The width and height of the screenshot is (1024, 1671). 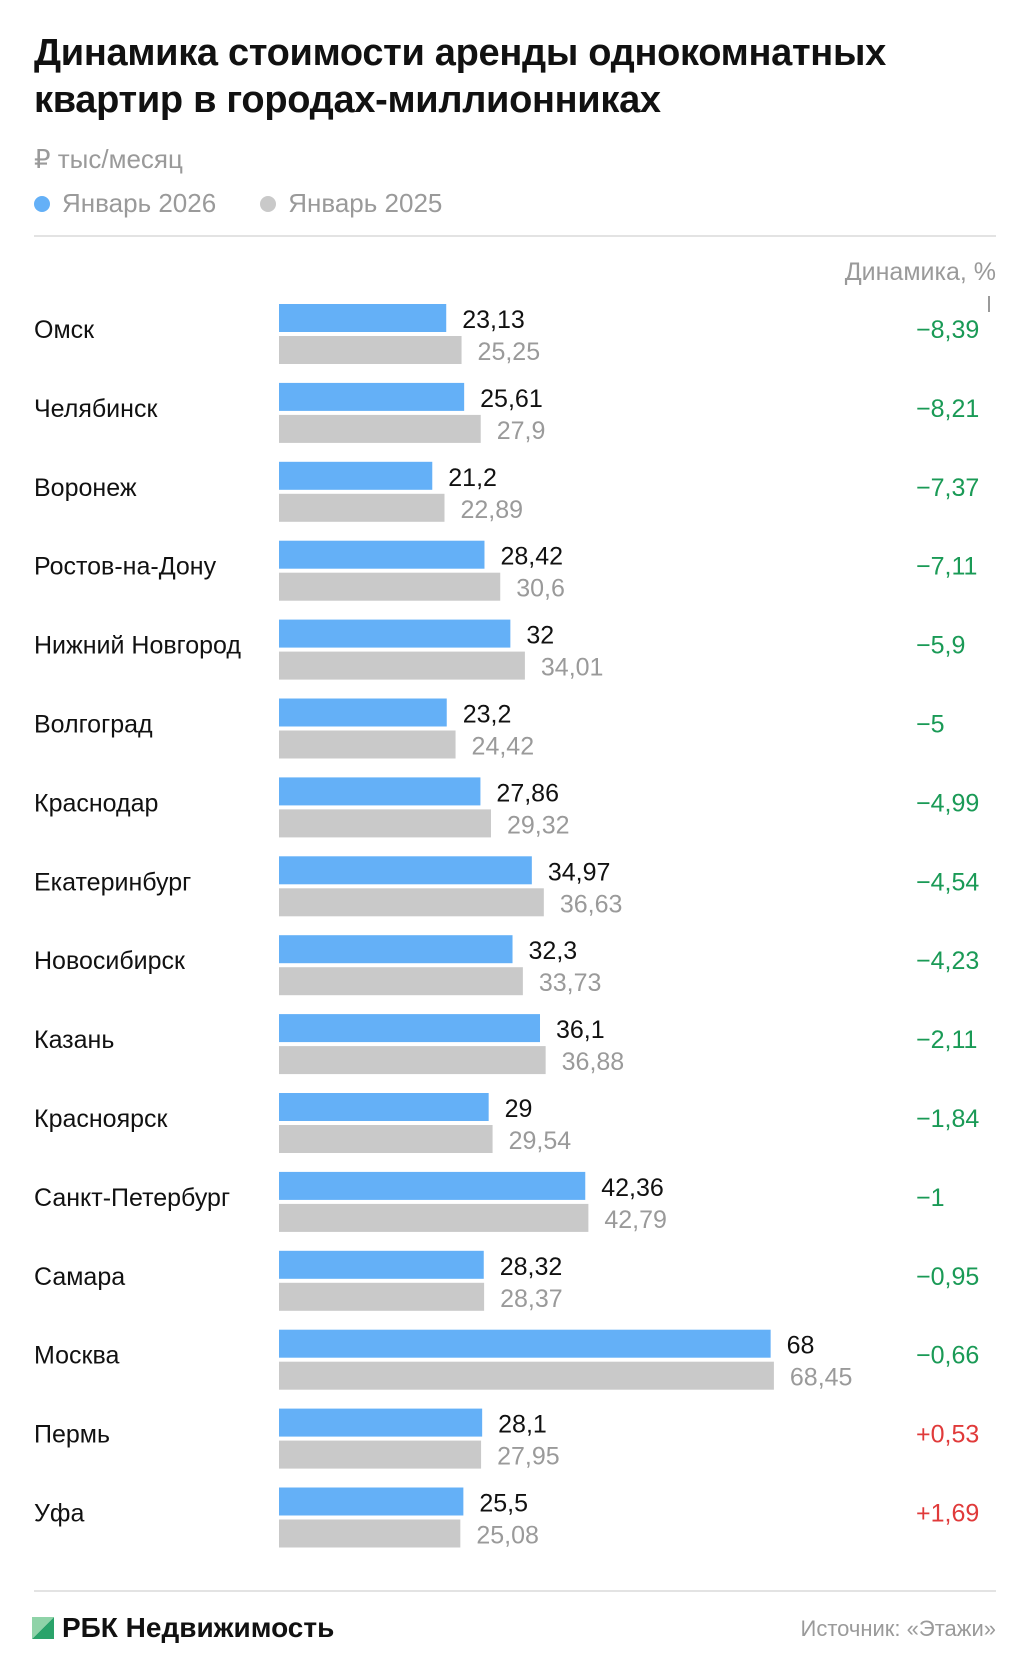 I want to click on value-label-current: 32, so click(x=540, y=636).